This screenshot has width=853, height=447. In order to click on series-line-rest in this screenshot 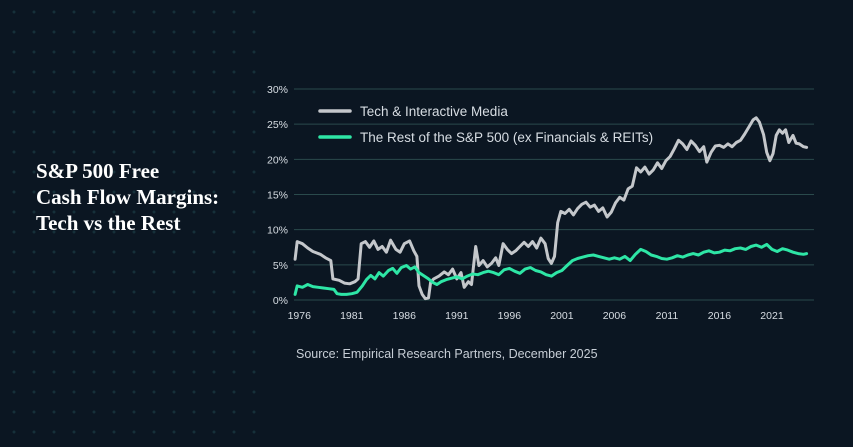, I will do `click(551, 269)`.